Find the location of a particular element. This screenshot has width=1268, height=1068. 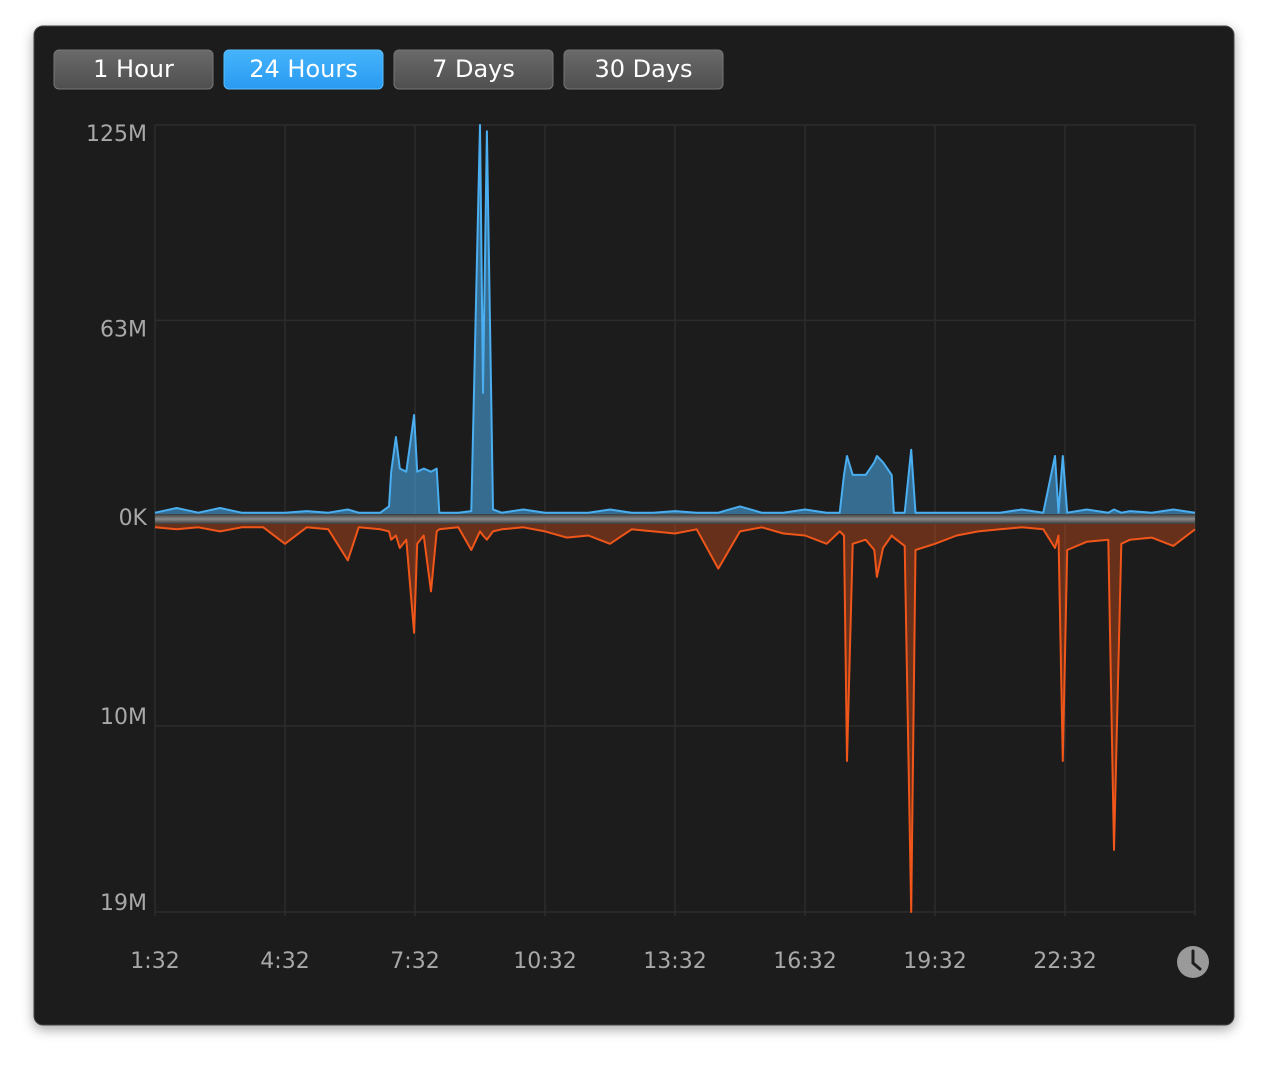

time-range-button: 24 Hours is located at coordinates (303, 69).